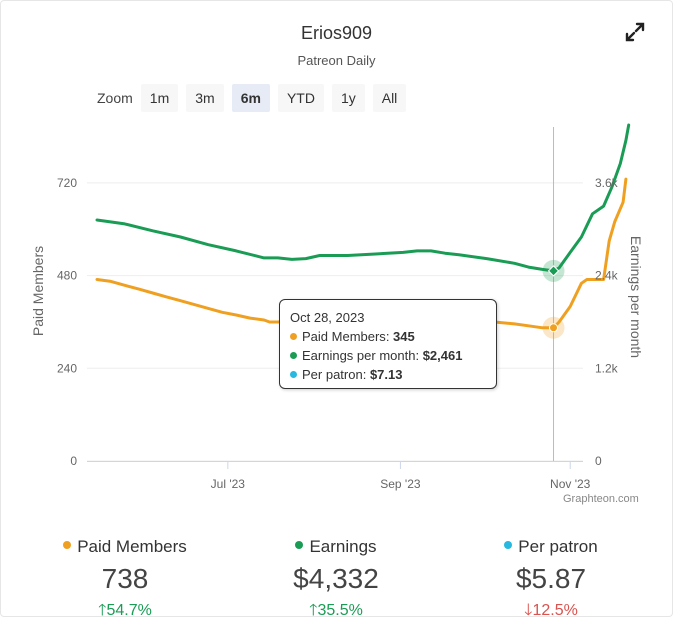 The image size is (673, 626). I want to click on stat-paid-members: Paid Members 738 🡑54.7%, so click(125, 581).